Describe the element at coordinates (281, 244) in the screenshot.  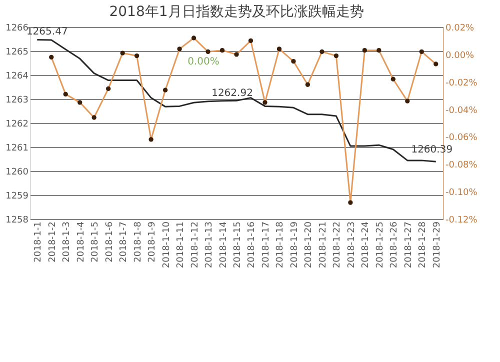
I see `x-tick-label: 2018-1-18` at that location.